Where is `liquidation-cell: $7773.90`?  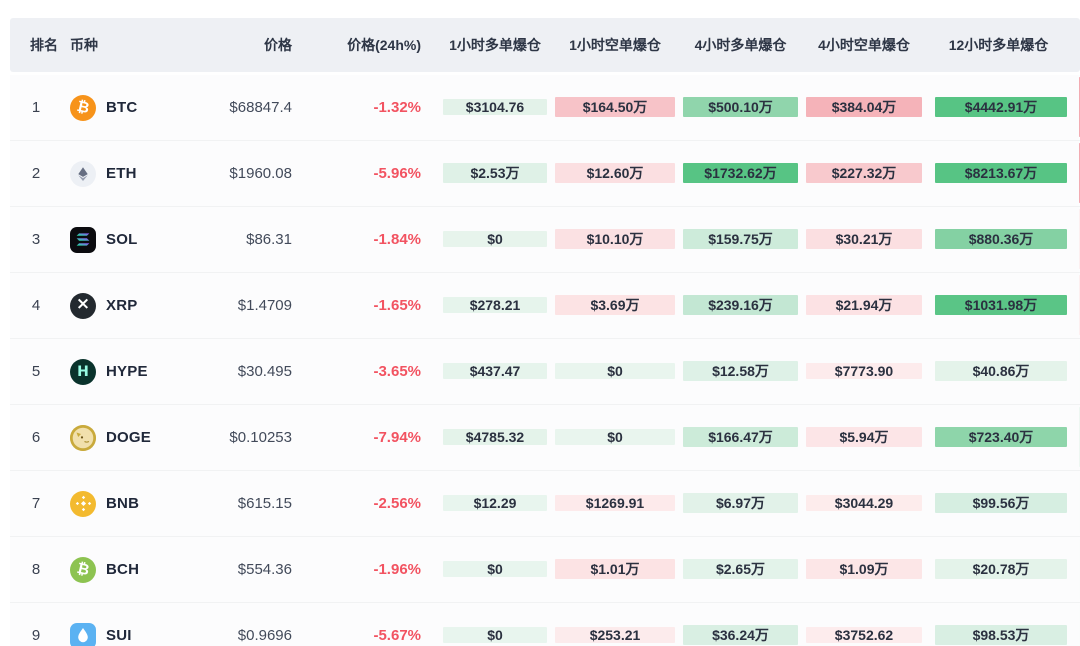 liquidation-cell: $7773.90 is located at coordinates (864, 371).